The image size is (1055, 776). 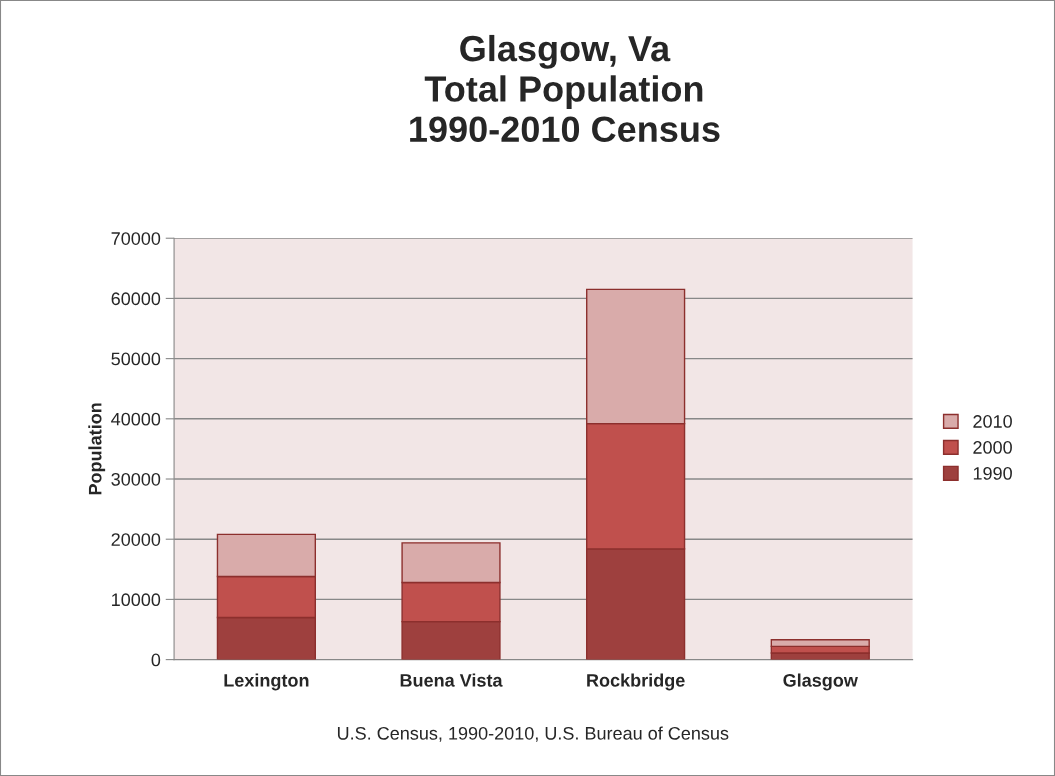 I want to click on y-tick-label: 10000, so click(x=136, y=600).